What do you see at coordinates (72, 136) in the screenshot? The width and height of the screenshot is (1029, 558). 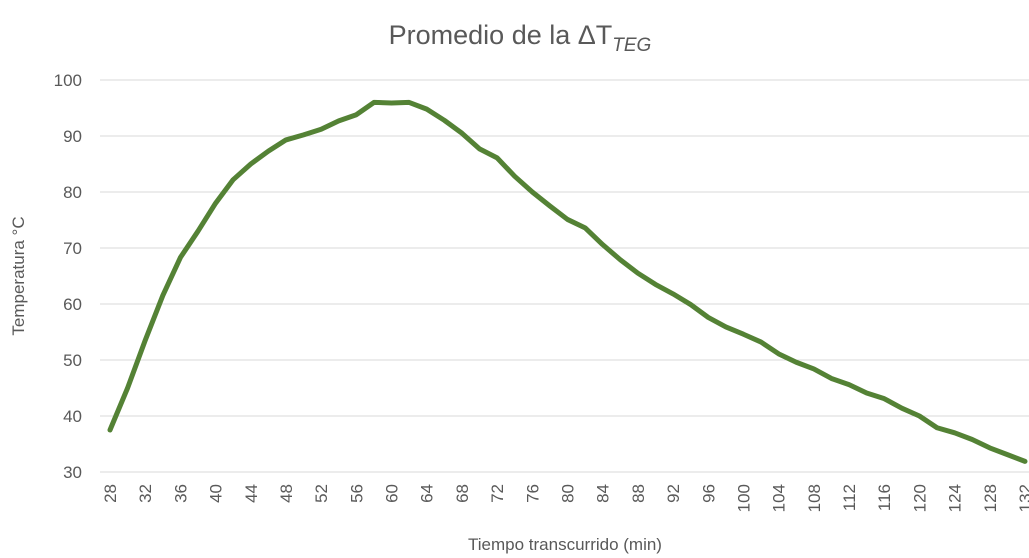 I see `y-tick-label: 90` at bounding box center [72, 136].